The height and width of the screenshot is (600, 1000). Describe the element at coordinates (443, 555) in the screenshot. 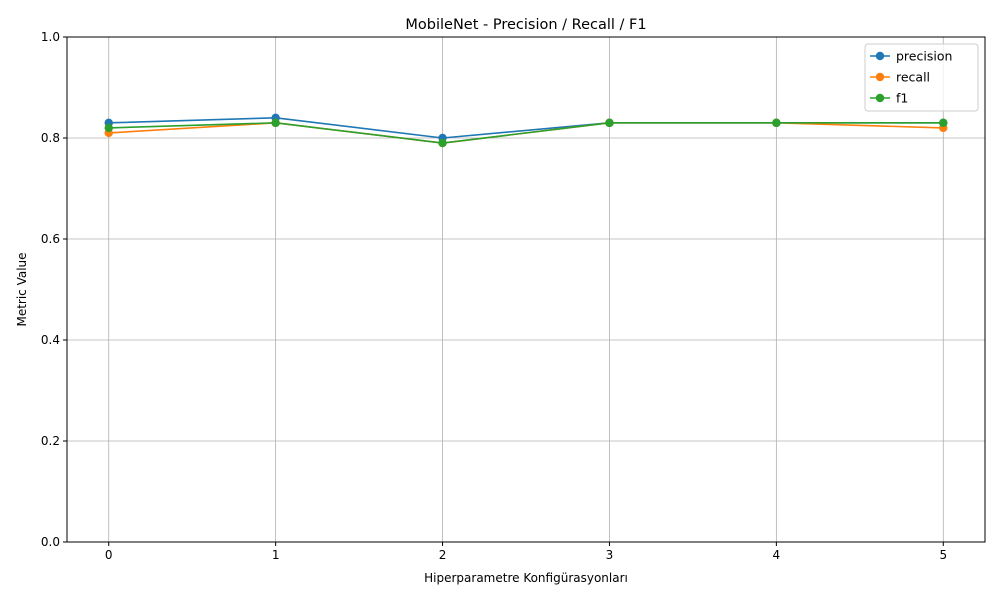

I see `x-tick-label: 2` at that location.